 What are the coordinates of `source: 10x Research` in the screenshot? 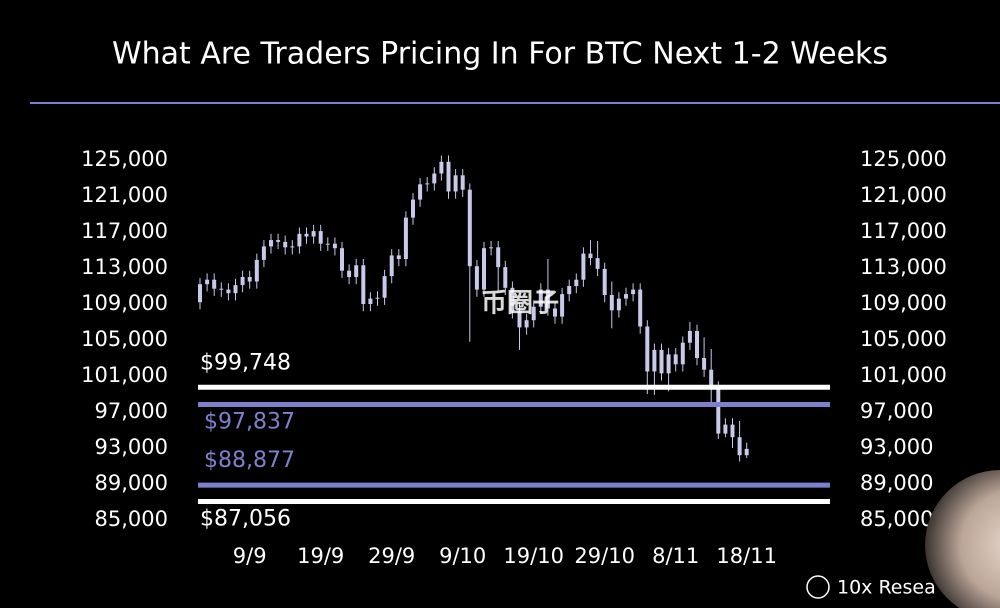 It's located at (901, 588).